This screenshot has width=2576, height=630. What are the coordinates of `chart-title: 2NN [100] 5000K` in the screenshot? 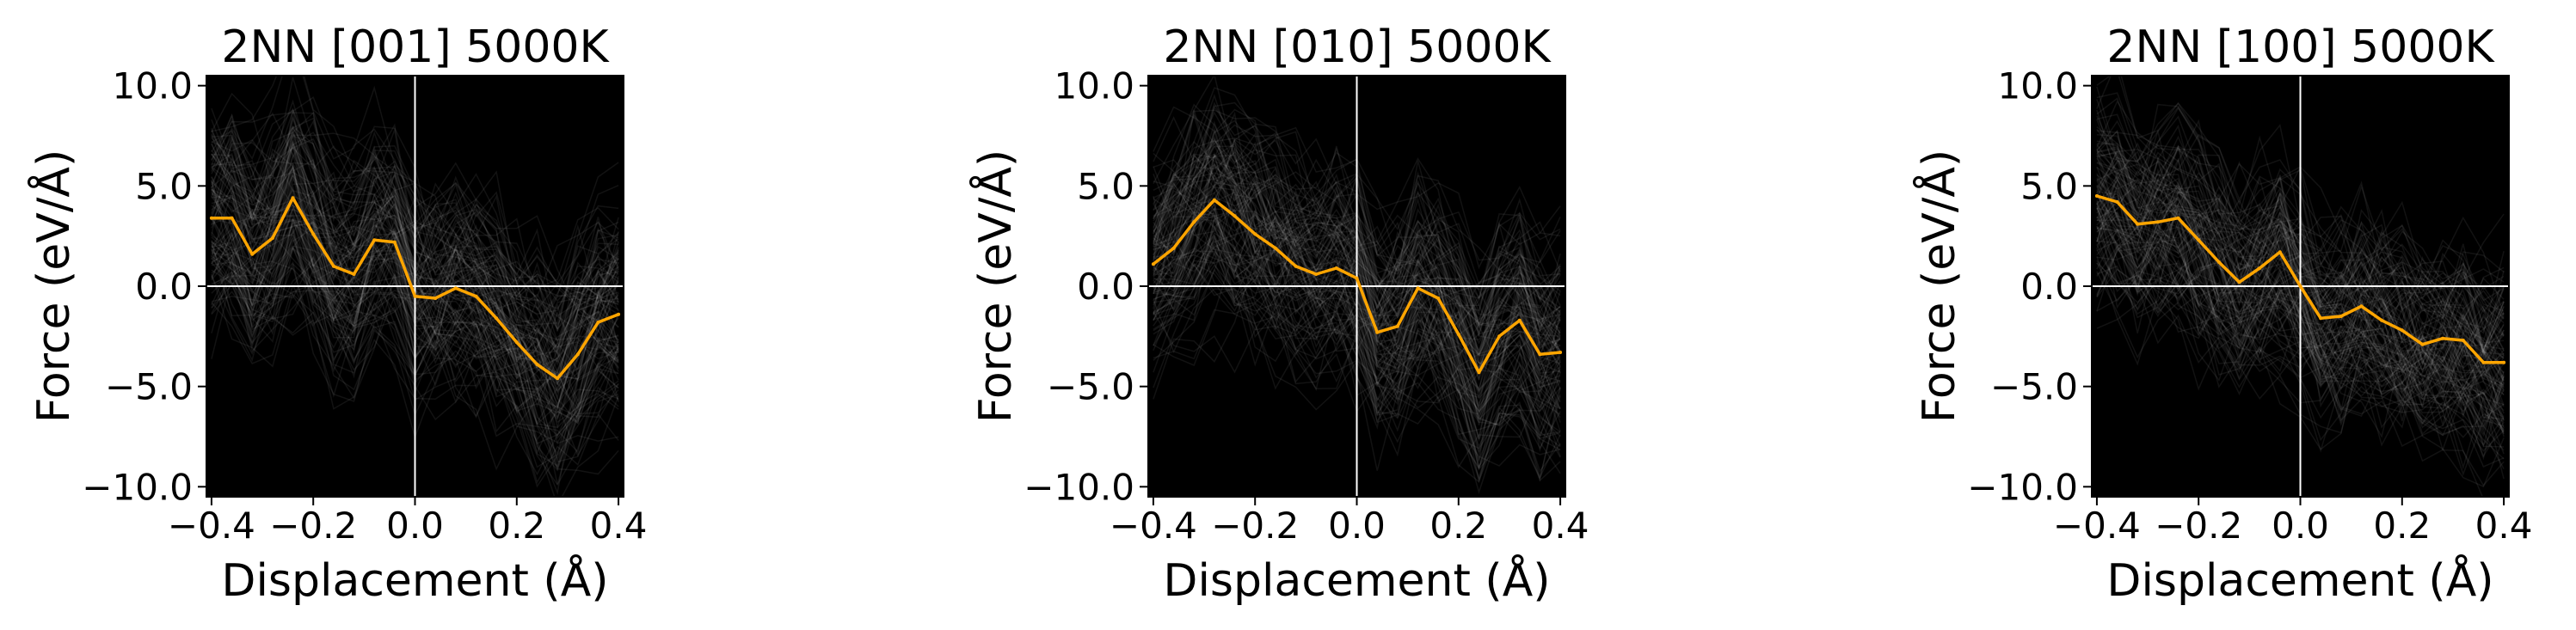 It's located at (2300, 47).